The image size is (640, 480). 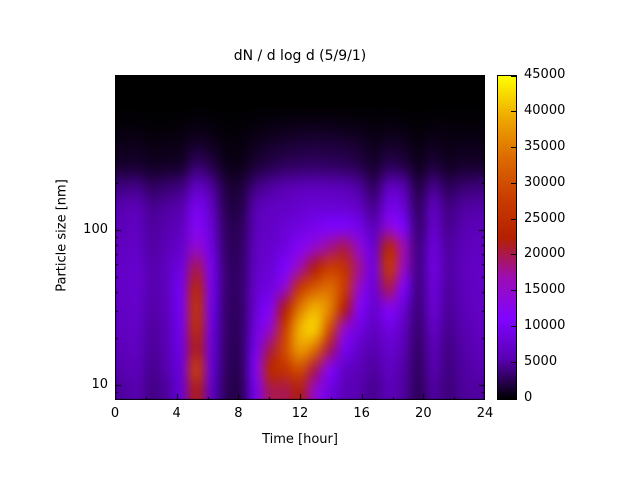 I want to click on colorbar-tick-label: 15000, so click(x=545, y=290).